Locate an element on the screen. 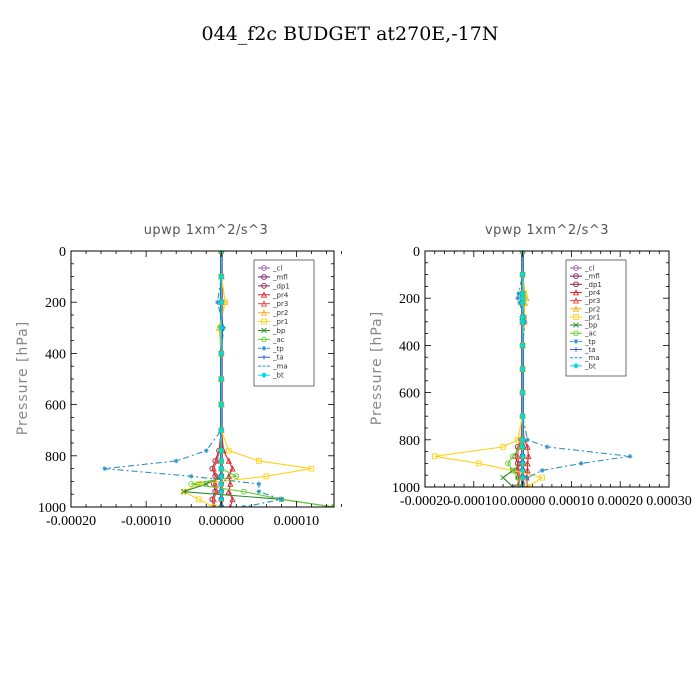  legend-entry-pr1: _pr1 is located at coordinates (592, 317).